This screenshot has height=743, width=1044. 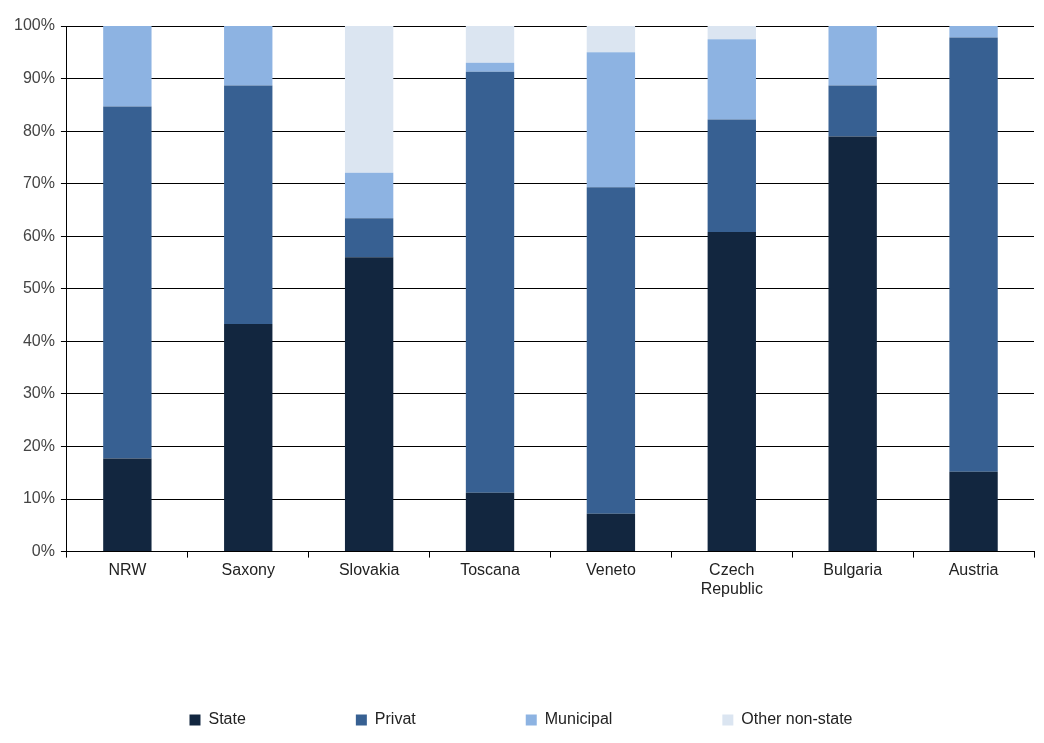 I want to click on y-tick-label: 30%, so click(x=38, y=393).